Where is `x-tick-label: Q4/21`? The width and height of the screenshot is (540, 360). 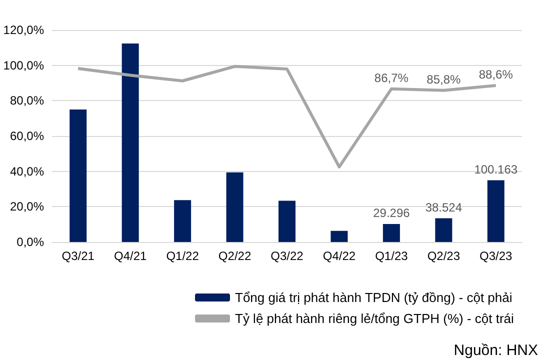
x-tick-label: Q4/21 is located at coordinates (130, 256).